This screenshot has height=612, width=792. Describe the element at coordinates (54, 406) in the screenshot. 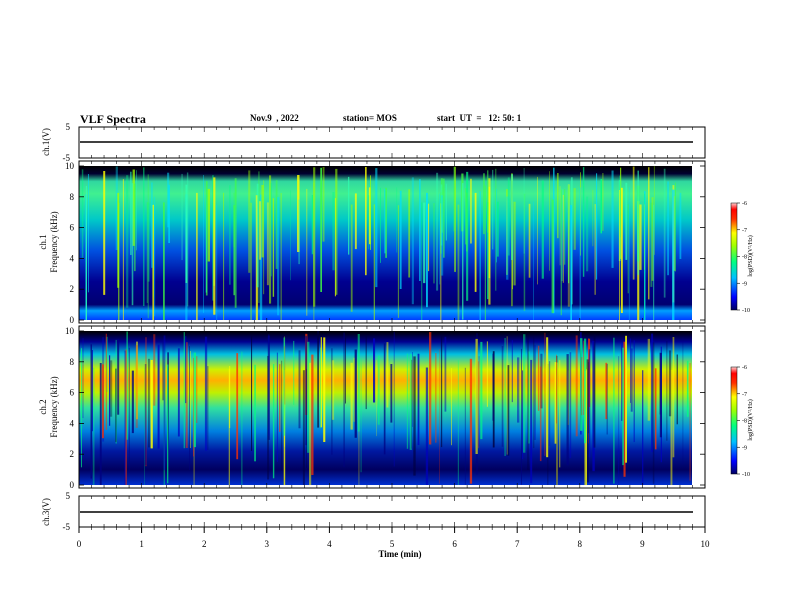

I see `ch2-spec-ylabel-2: Frequency (kHz)` at that location.